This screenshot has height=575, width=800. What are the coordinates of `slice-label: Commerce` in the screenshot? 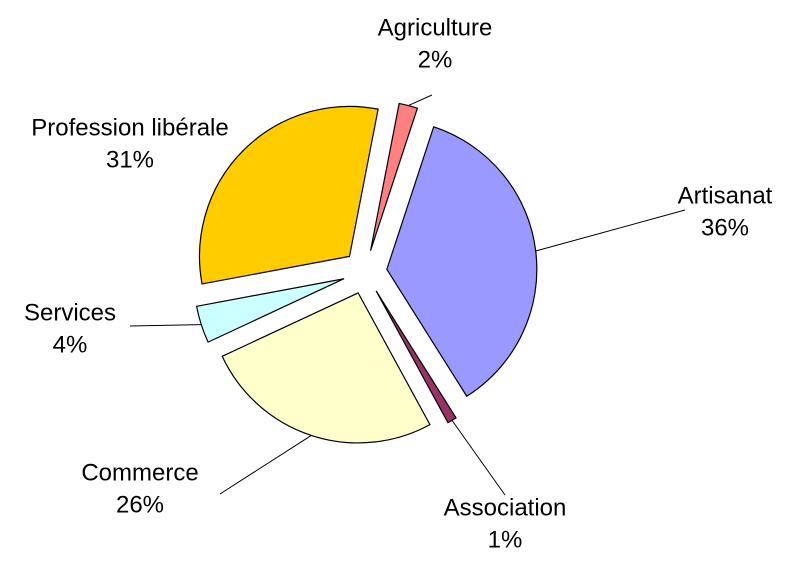 It's located at (139, 472).